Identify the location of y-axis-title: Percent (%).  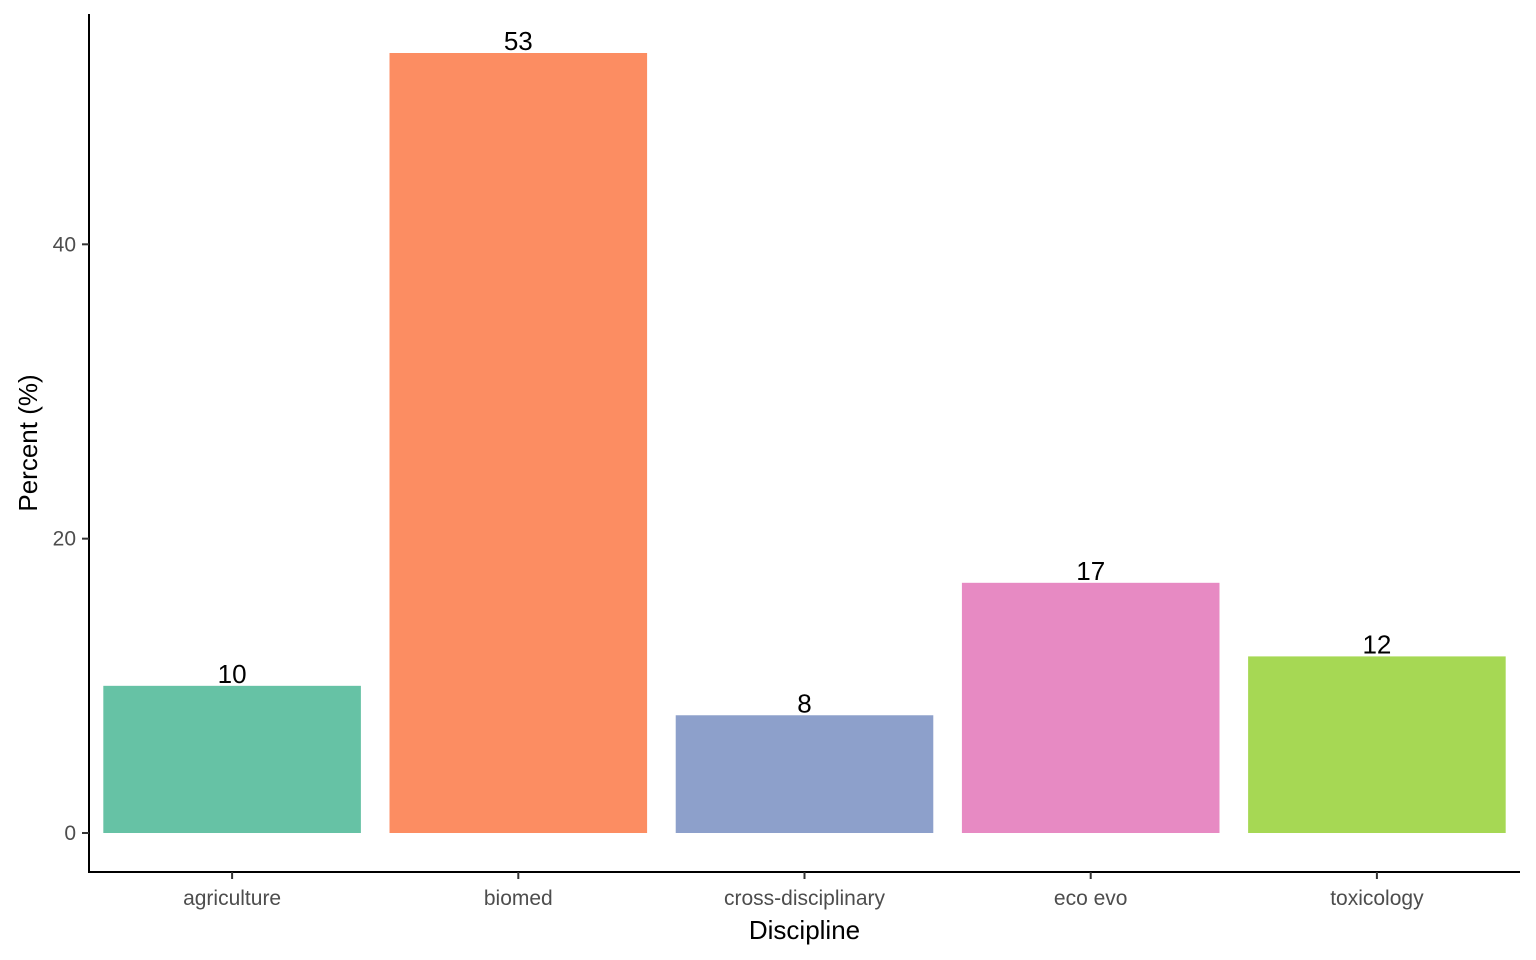
(28, 442).